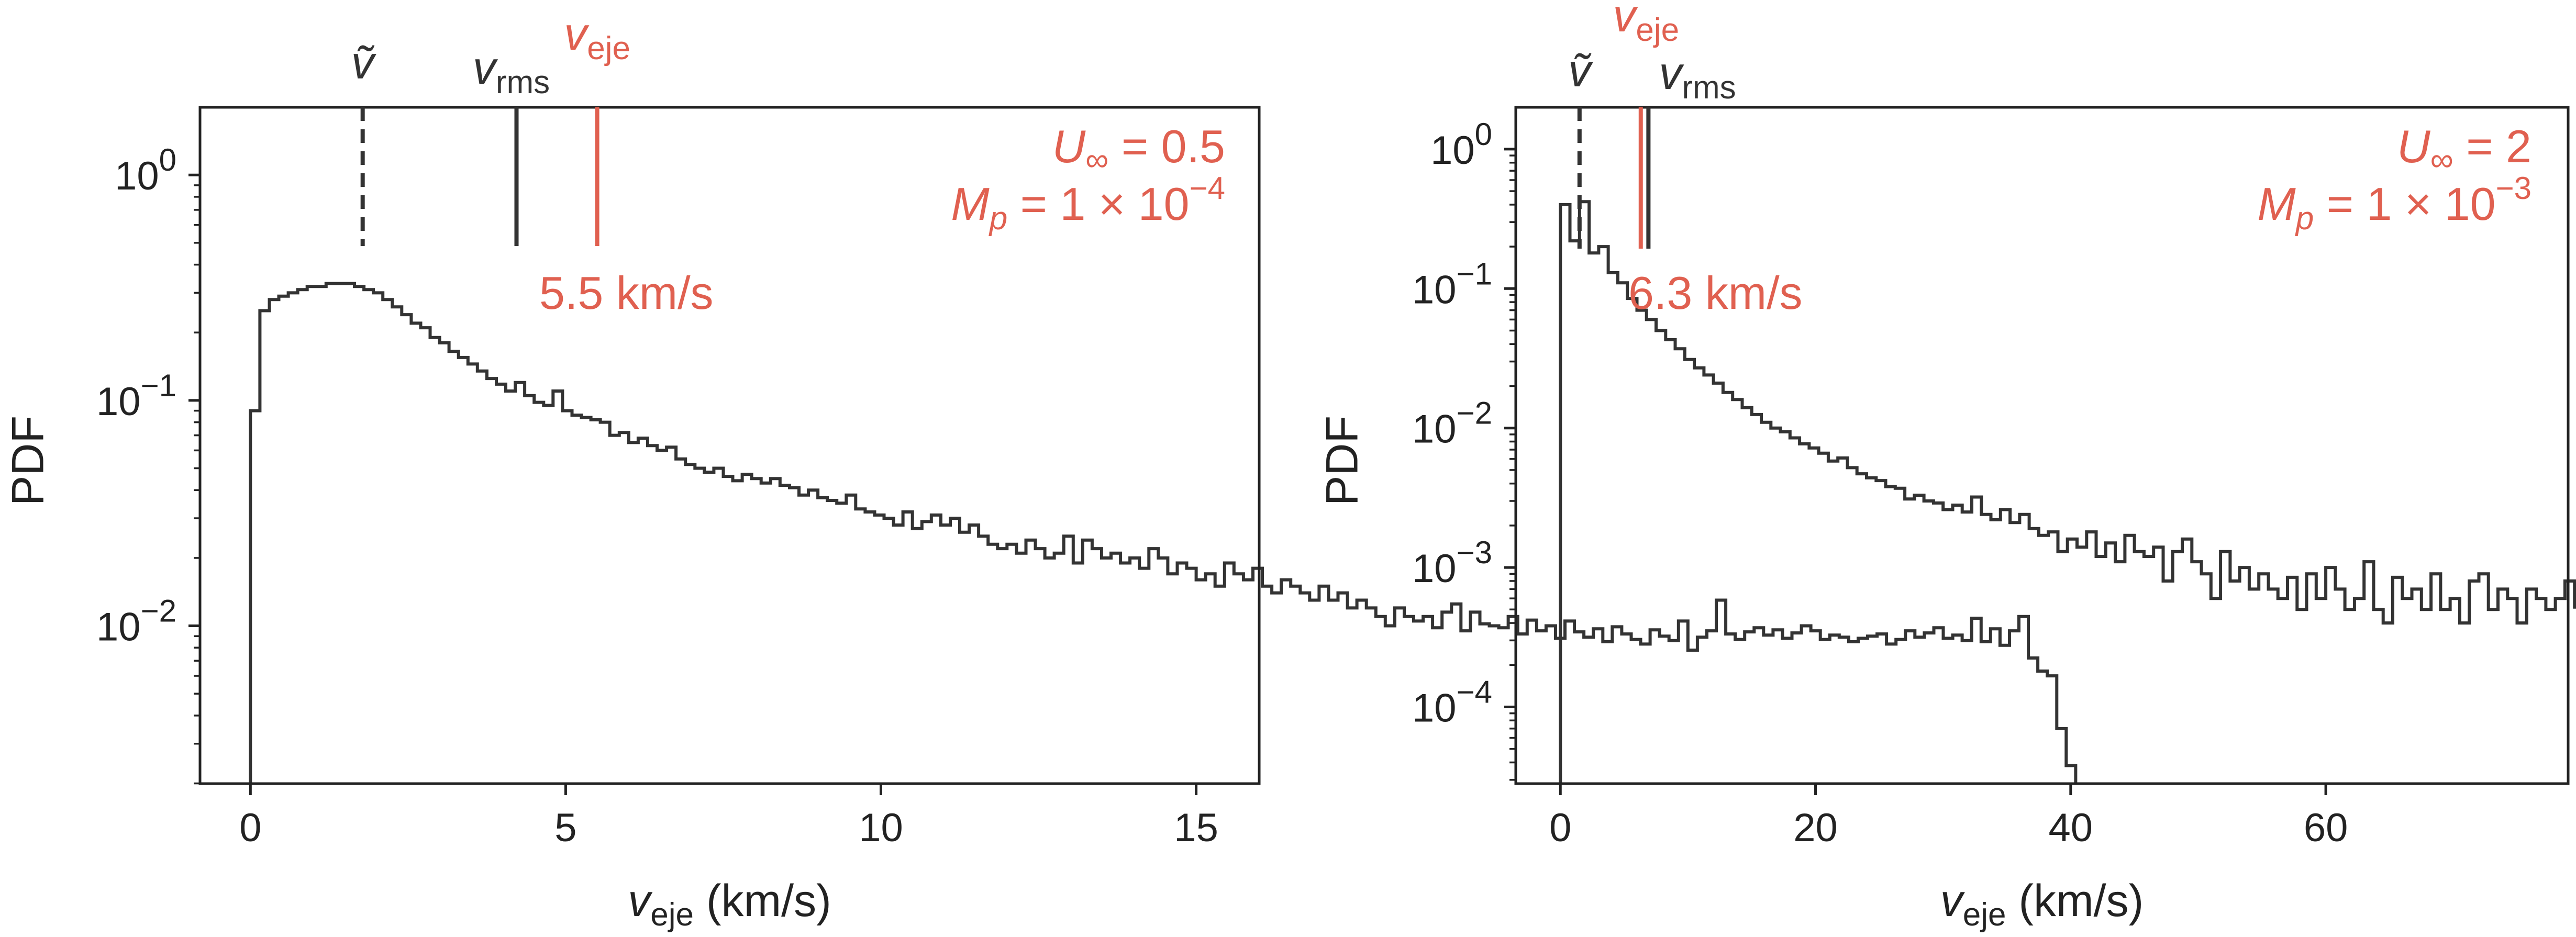 The image size is (2576, 937). Describe the element at coordinates (565, 828) in the screenshot. I see `x-tick-label: 5` at that location.